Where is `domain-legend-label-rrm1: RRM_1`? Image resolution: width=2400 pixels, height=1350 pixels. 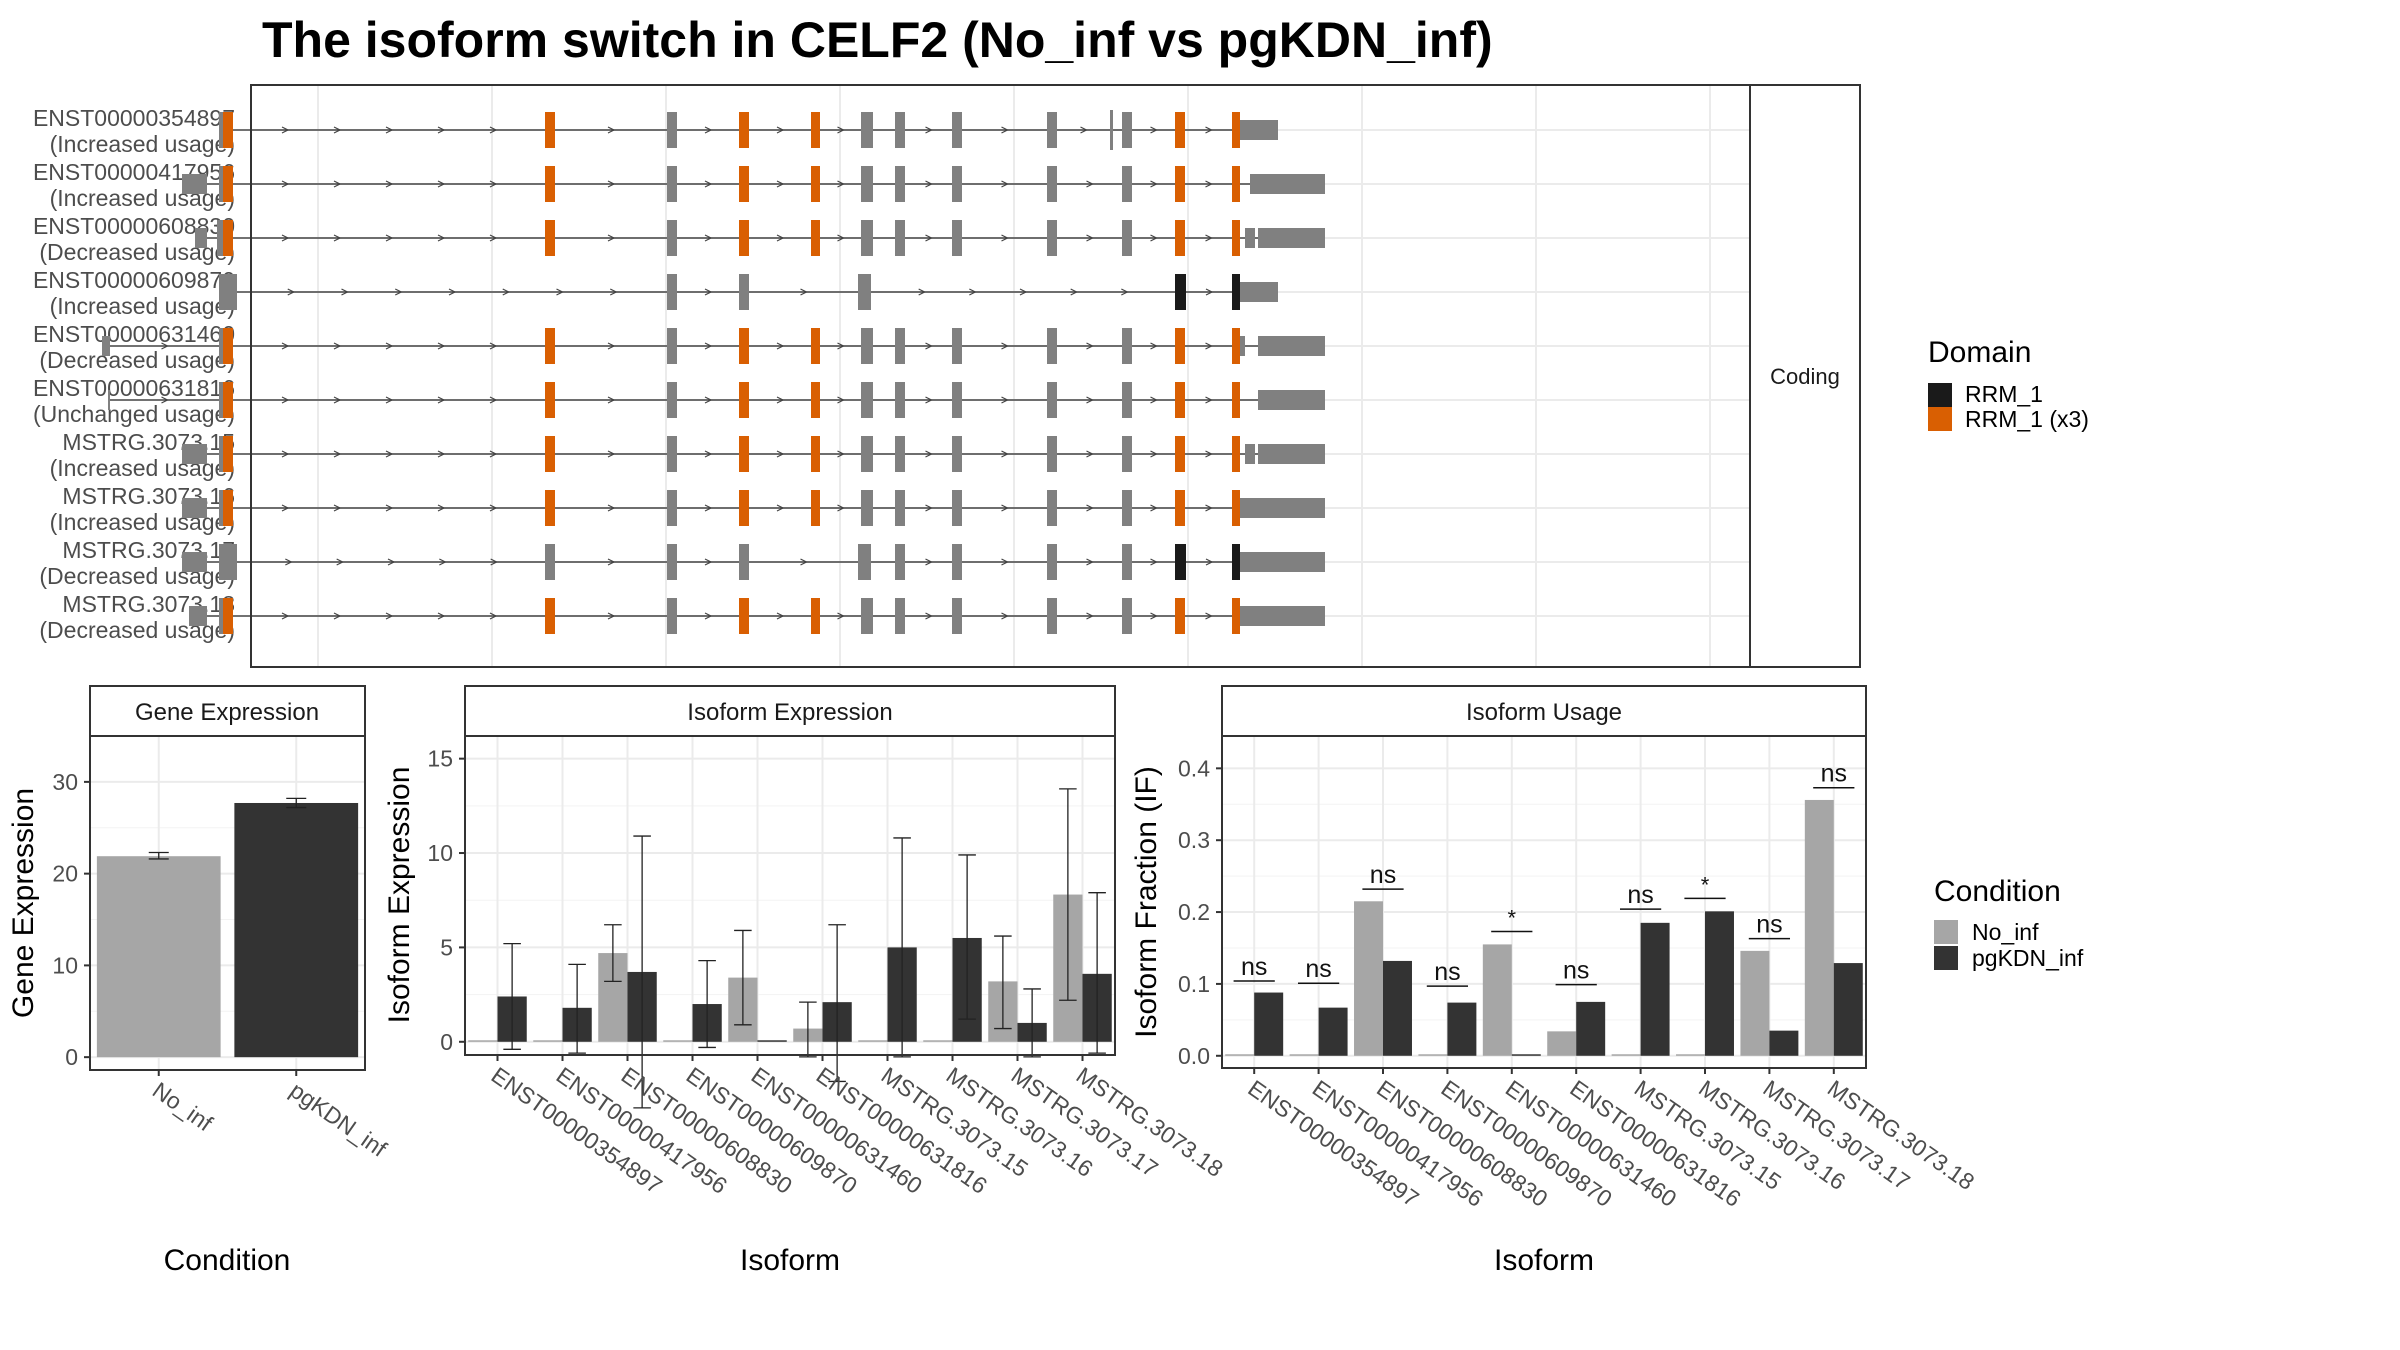
domain-legend-label-rrm1: RRM_1 is located at coordinates (2004, 394).